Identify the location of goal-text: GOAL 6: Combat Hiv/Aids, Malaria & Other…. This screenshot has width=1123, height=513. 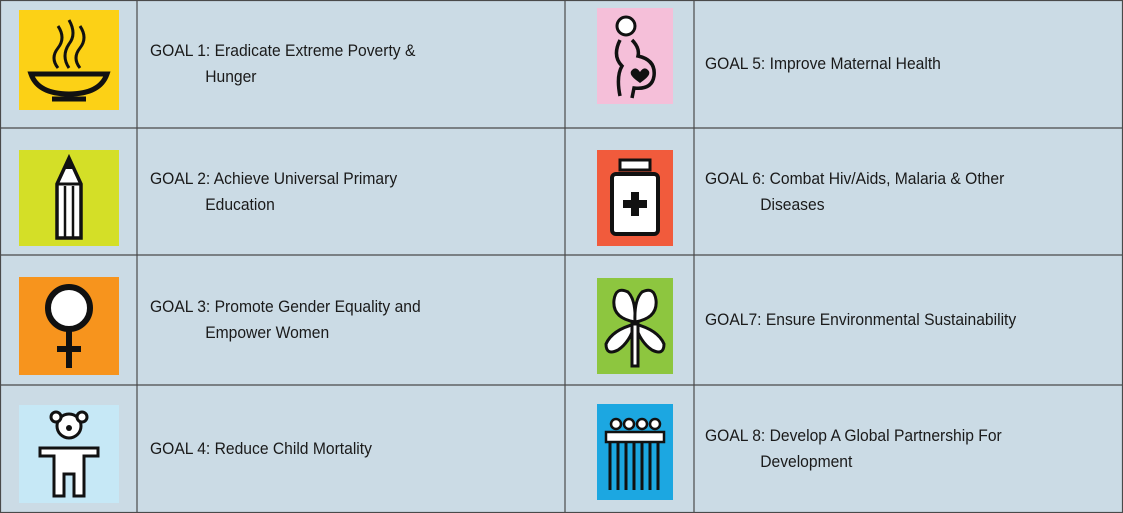
(911, 191).